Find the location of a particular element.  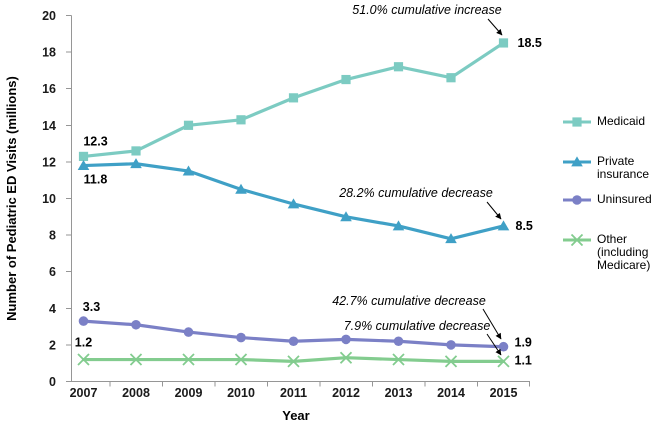

x-tick-label: 2015 is located at coordinates (504, 393).